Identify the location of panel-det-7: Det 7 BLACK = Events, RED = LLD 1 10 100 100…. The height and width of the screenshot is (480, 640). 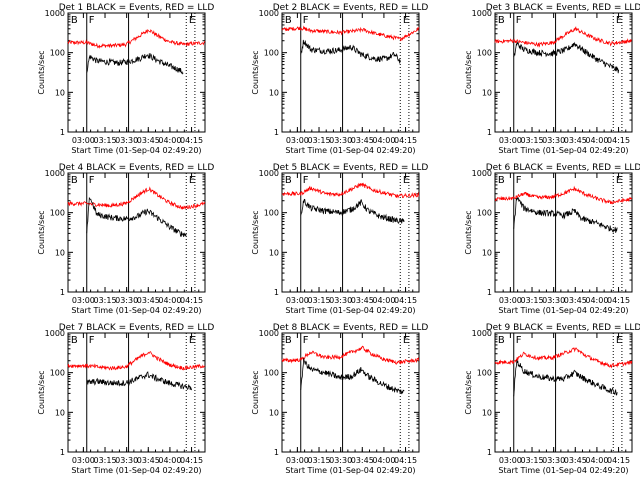
(125, 399).